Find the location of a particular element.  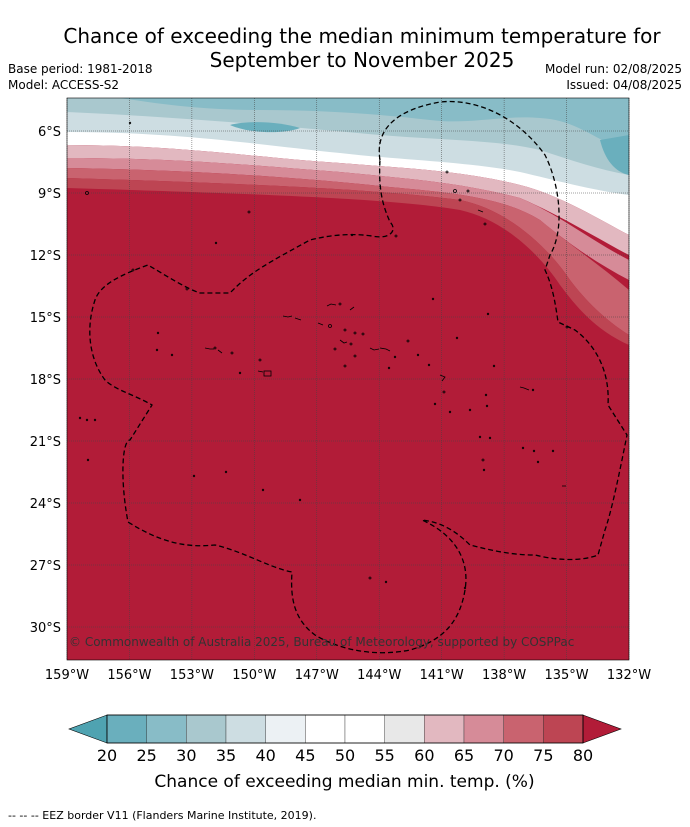

lon-label: 132°W is located at coordinates (629, 675).